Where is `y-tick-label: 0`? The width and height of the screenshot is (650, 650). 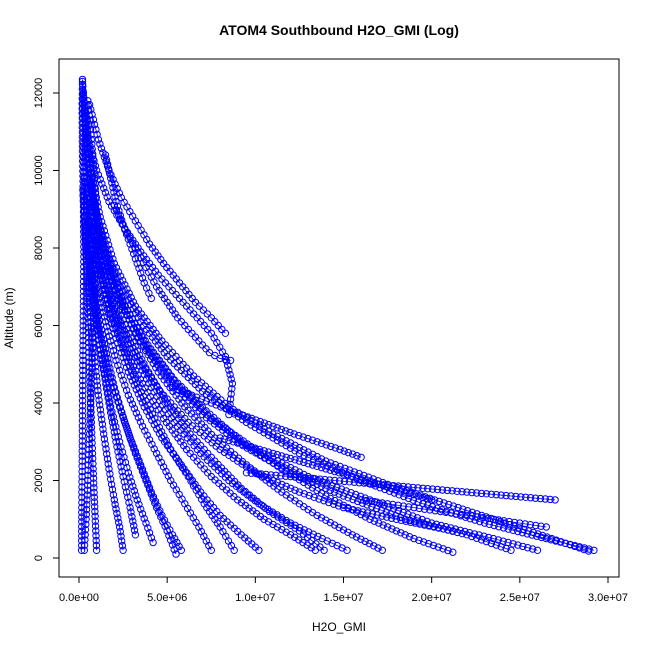 y-tick-label: 0 is located at coordinates (39, 558).